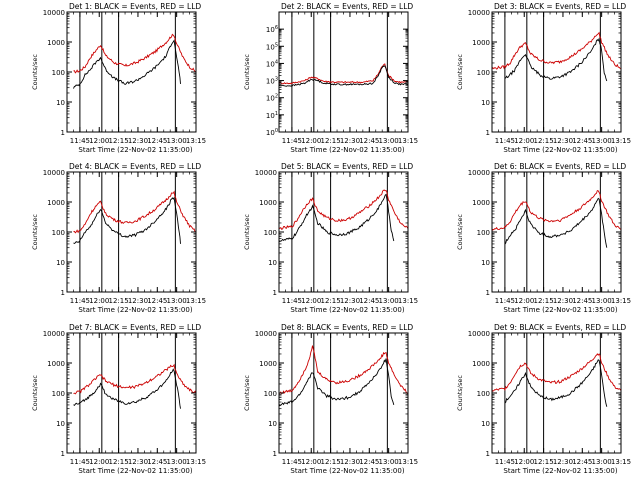 Image resolution: width=640 pixels, height=484 pixels. I want to click on y-tick-exponent: 3, so click(276, 80).